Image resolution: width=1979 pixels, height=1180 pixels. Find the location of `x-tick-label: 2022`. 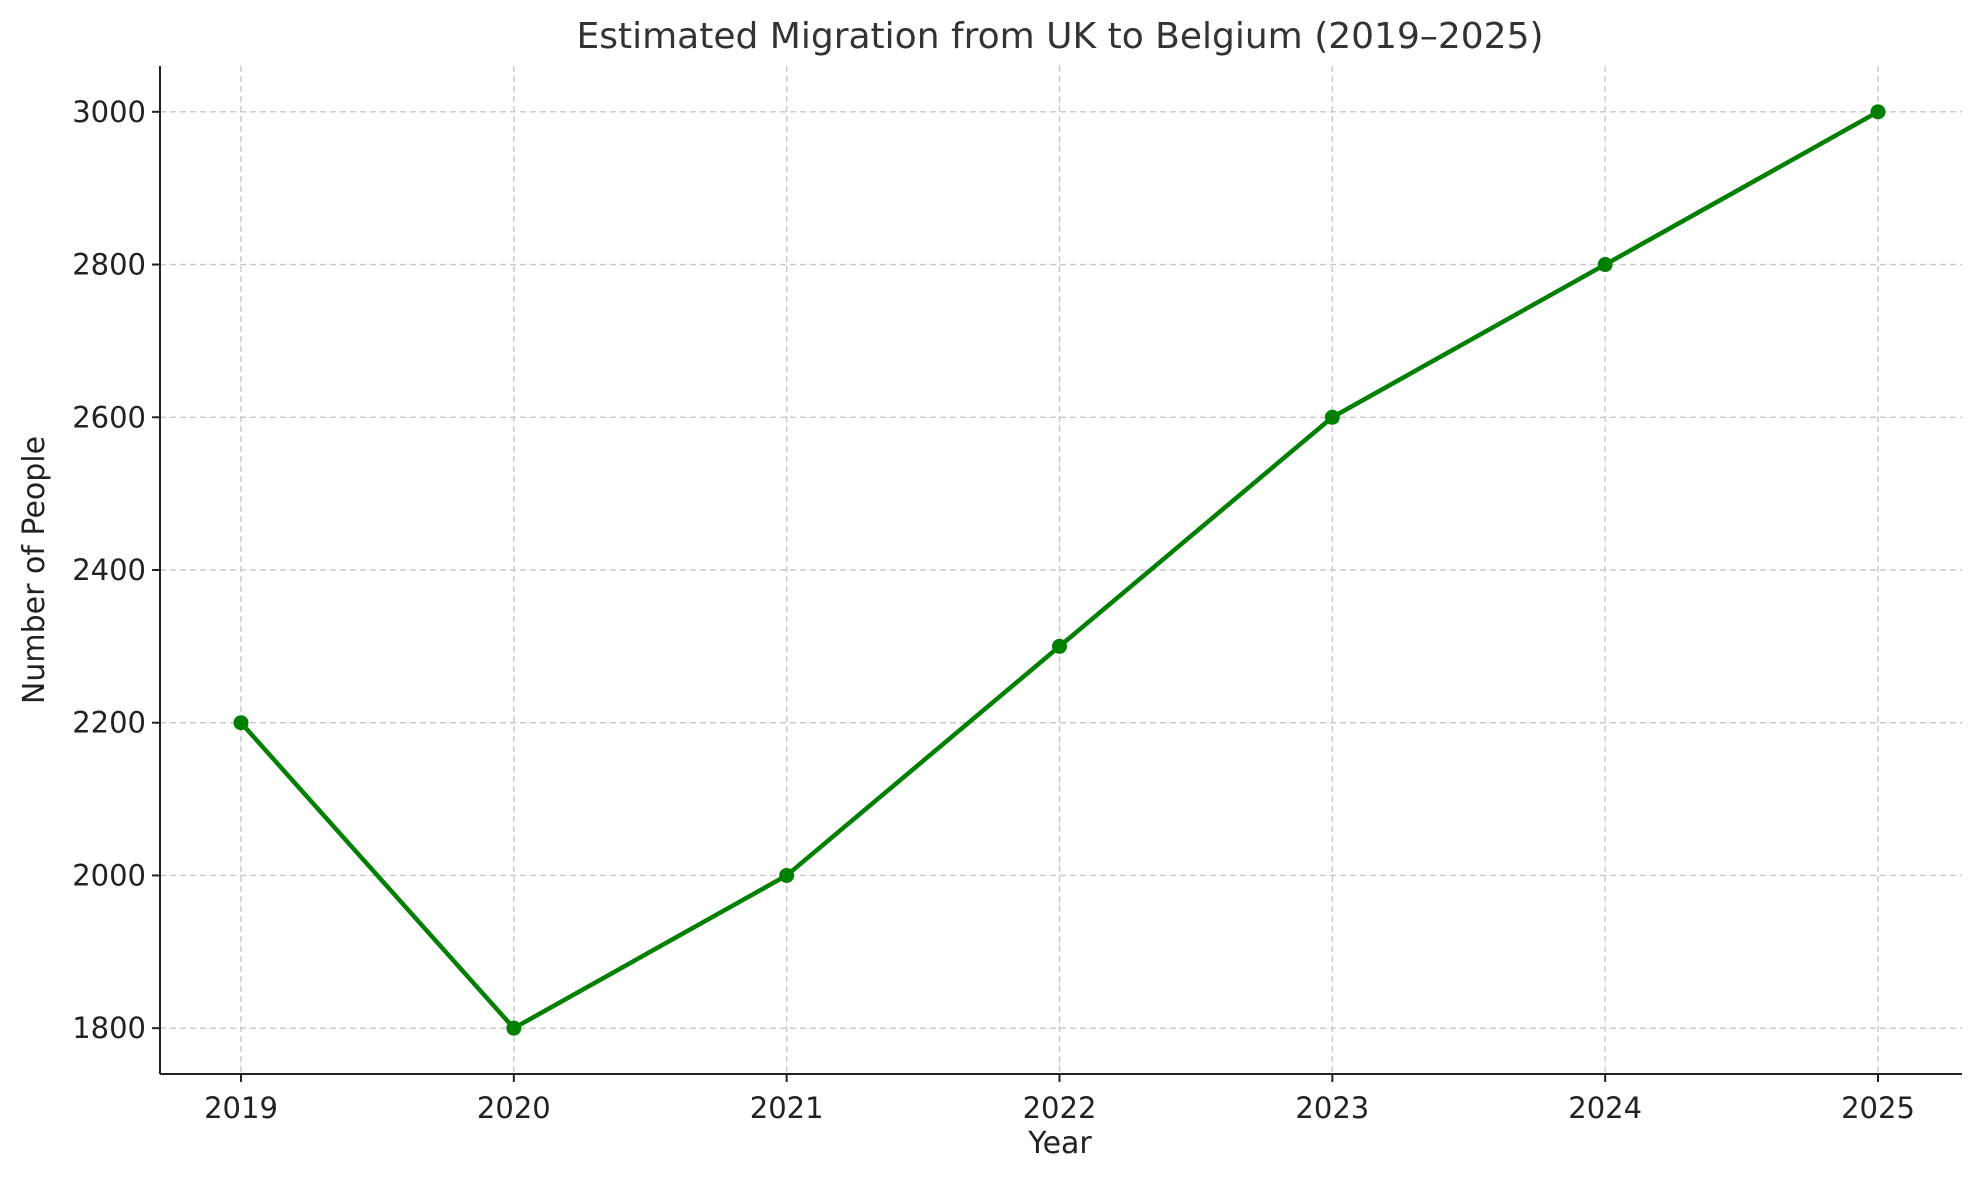

x-tick-label: 2022 is located at coordinates (1060, 1108).